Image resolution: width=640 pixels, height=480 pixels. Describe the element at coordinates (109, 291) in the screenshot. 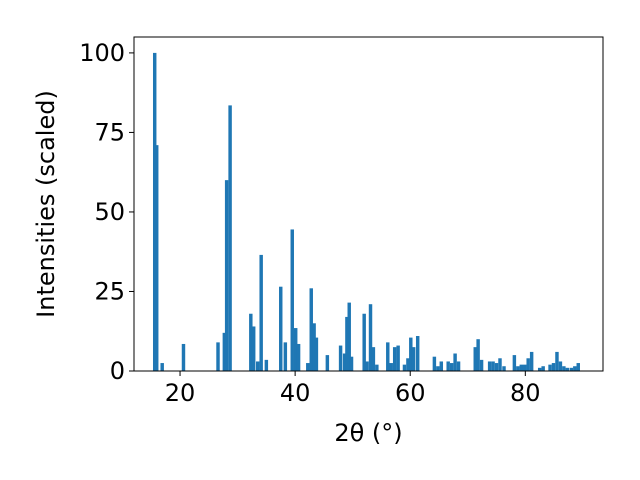

I see `y-tick-label: 25` at that location.